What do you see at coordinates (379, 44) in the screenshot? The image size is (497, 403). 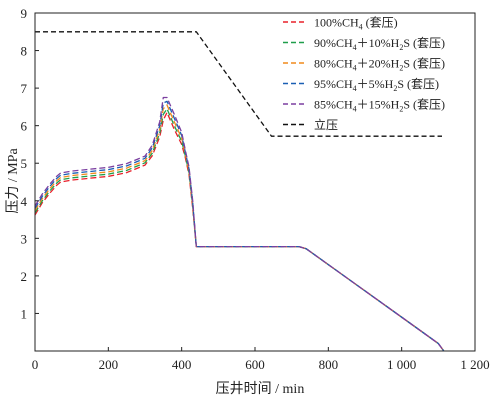 I see `legend-label: 90%CH4＋10%H2S (套压)` at bounding box center [379, 44].